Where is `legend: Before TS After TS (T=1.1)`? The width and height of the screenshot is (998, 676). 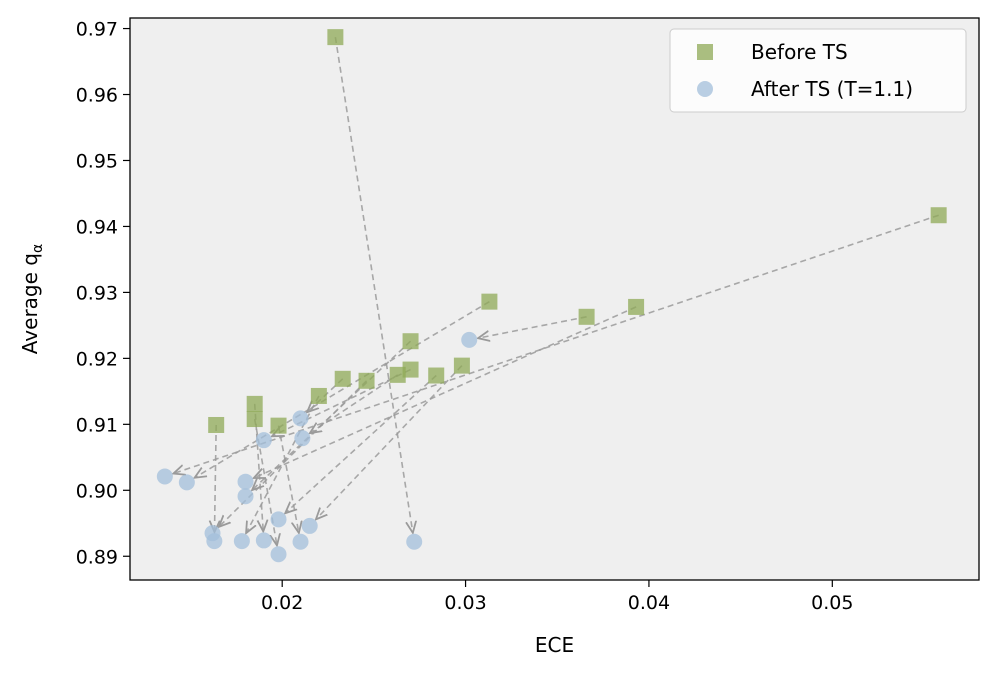
legend: Before TS After TS (T=1.1) is located at coordinates (818, 70).